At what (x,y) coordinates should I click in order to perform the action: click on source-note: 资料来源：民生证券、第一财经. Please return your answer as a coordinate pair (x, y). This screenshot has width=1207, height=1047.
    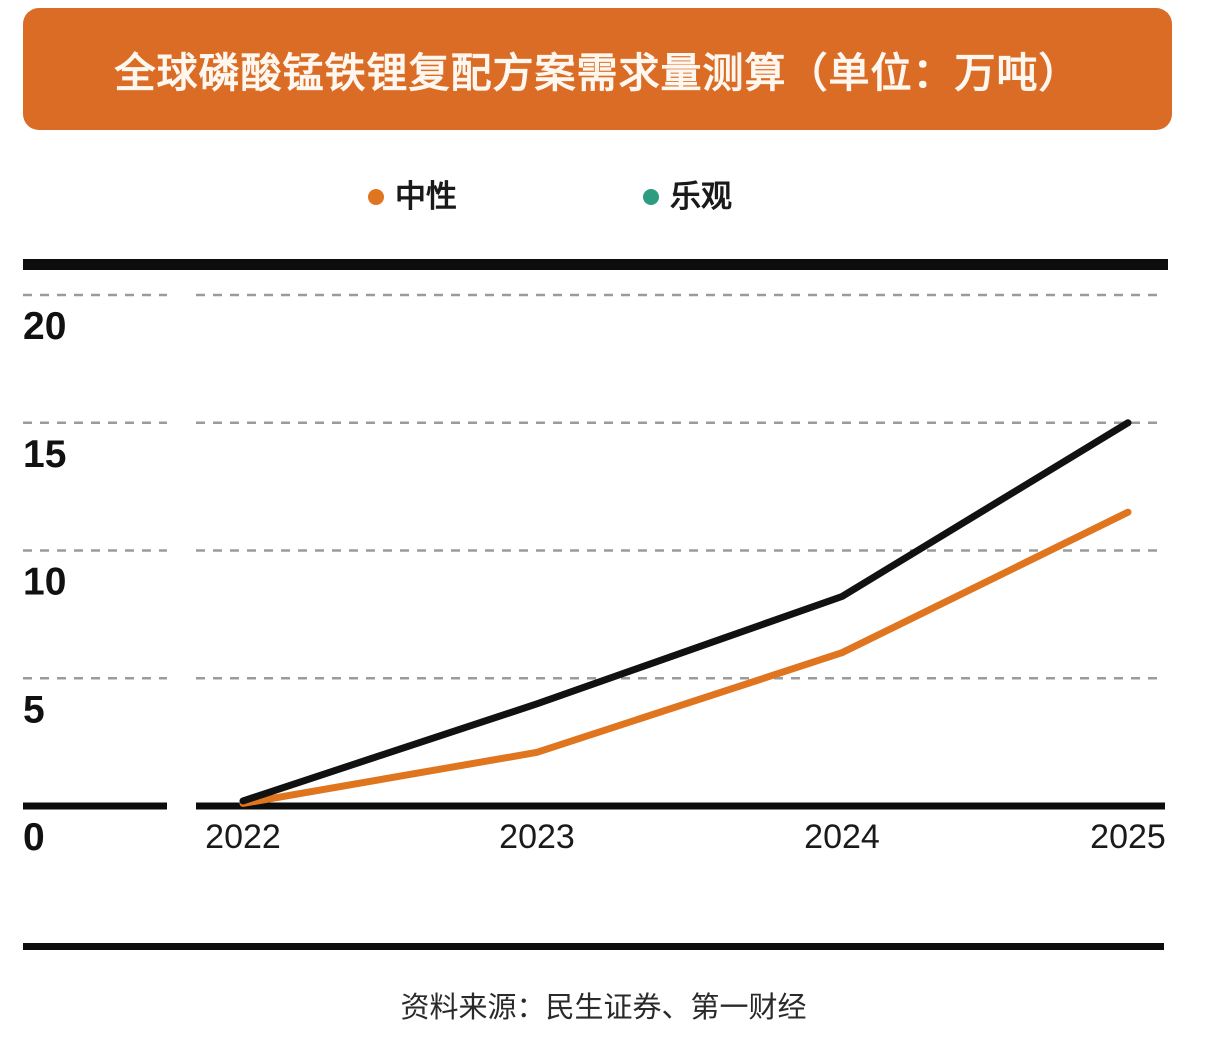
    Looking at the image, I should click on (603, 1008).